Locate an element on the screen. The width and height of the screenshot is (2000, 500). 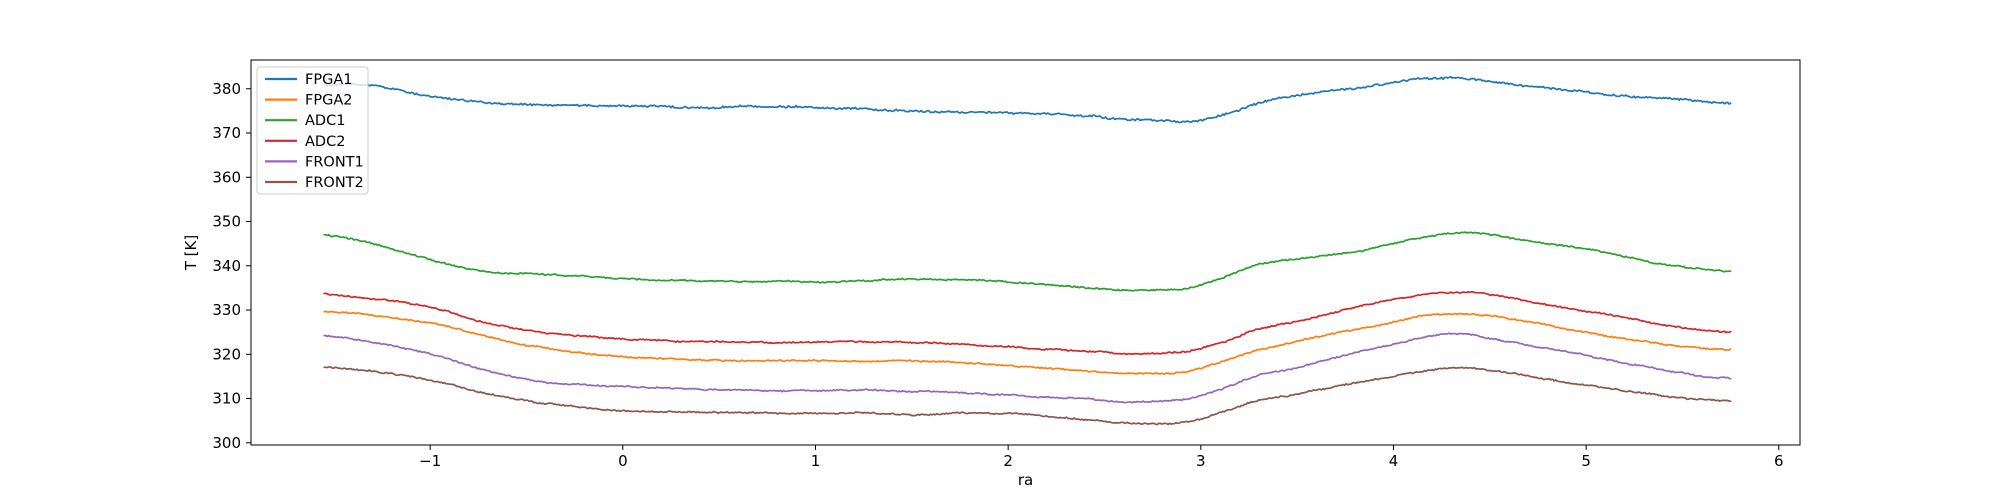
series-line-adc2 is located at coordinates (1027, 323).